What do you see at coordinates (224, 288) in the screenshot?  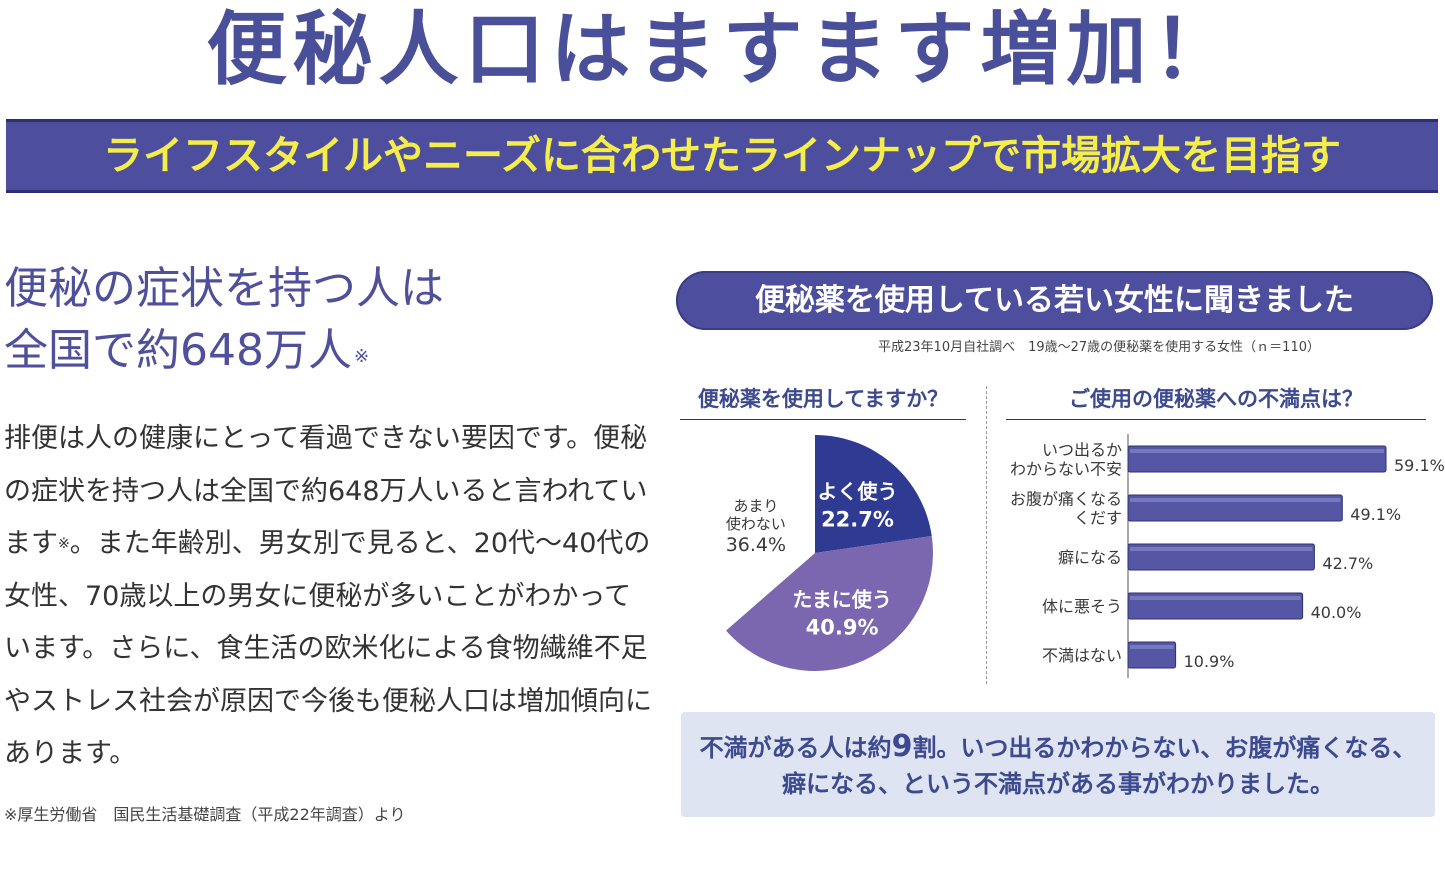 I see `left-heading-line1: 便秘の症状を持つ人は` at bounding box center [224, 288].